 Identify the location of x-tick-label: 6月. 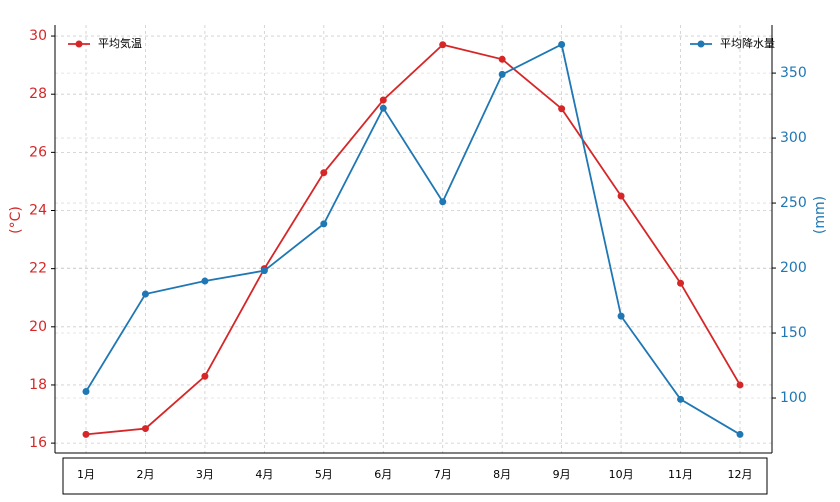
(383, 474).